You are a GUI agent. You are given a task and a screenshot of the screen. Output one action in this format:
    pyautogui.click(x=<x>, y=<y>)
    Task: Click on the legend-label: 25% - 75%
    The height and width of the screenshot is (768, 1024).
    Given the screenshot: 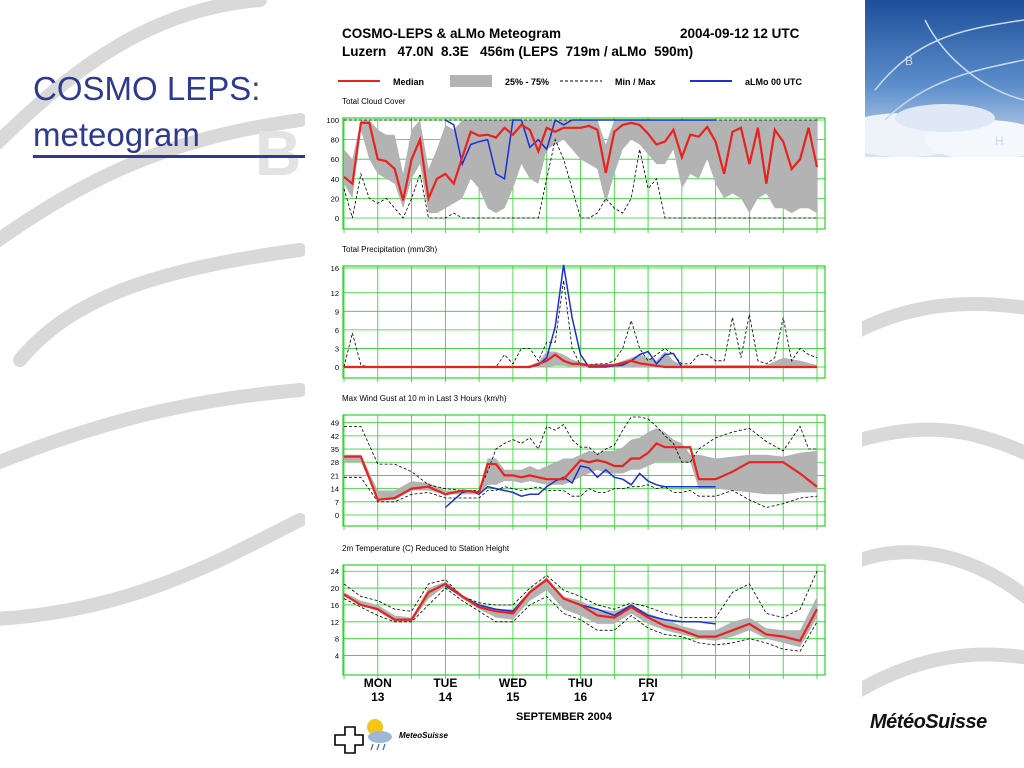 What is the action you would take?
    pyautogui.click(x=527, y=82)
    